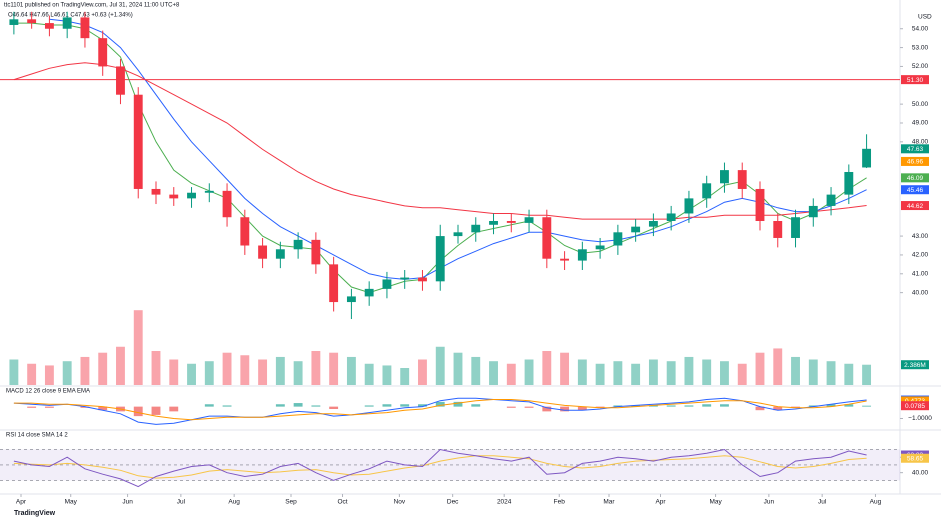 The image size is (941, 520). What do you see at coordinates (920, 104) in the screenshot?
I see `y-tick-label: 50.00` at bounding box center [920, 104].